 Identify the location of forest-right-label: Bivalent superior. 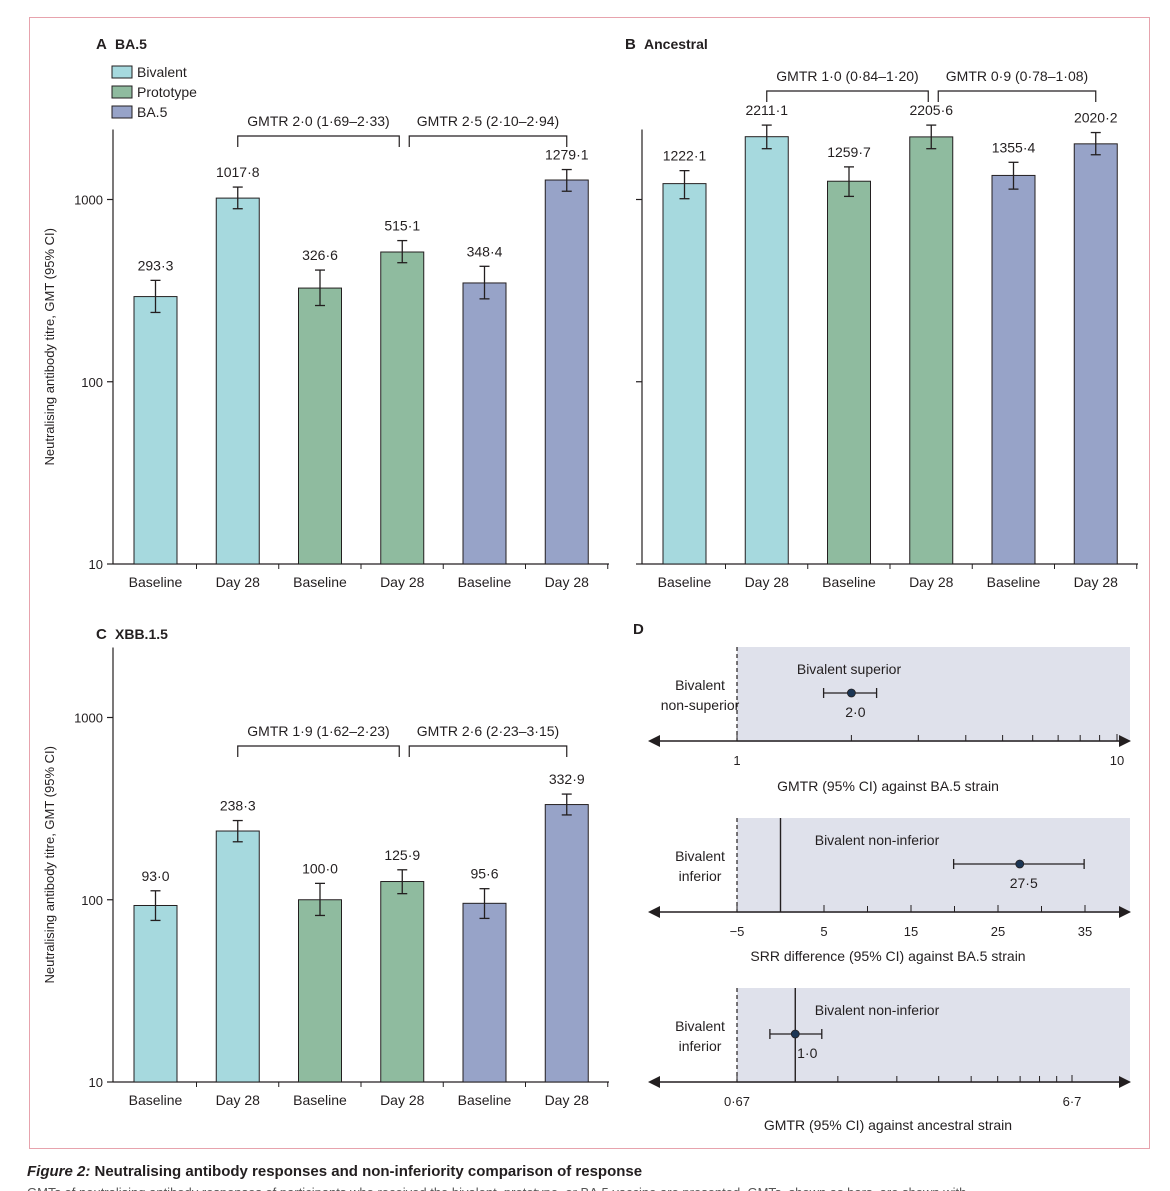
(849, 669).